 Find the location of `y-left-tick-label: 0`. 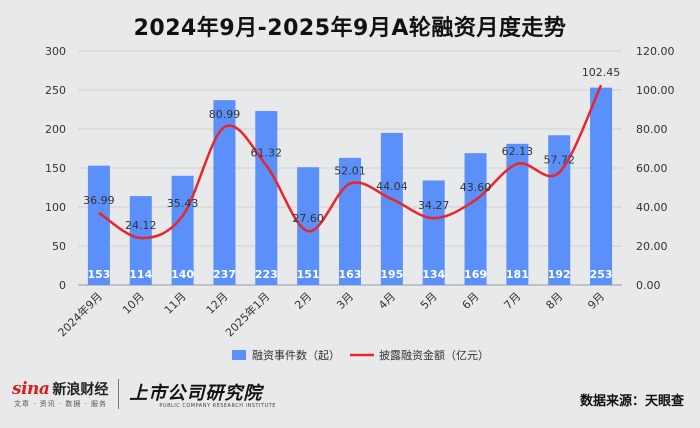

y-left-tick-label: 0 is located at coordinates (62, 285).